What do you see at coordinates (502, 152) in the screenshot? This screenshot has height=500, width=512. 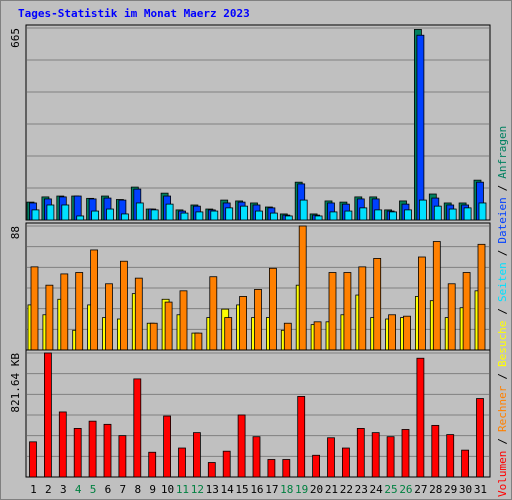 I see `legend-entry: Anfragen` at bounding box center [502, 152].